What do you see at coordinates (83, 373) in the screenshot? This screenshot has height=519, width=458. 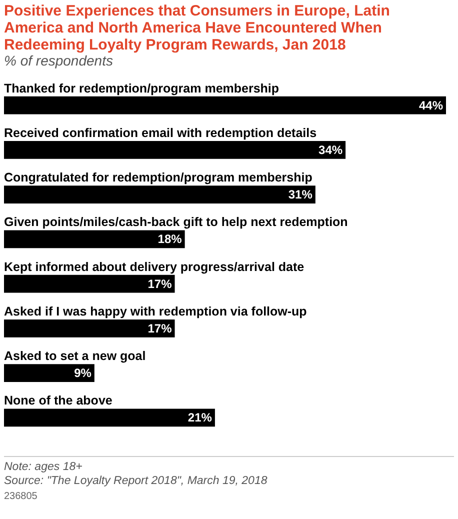 I see `data-label: 9%` at bounding box center [83, 373].